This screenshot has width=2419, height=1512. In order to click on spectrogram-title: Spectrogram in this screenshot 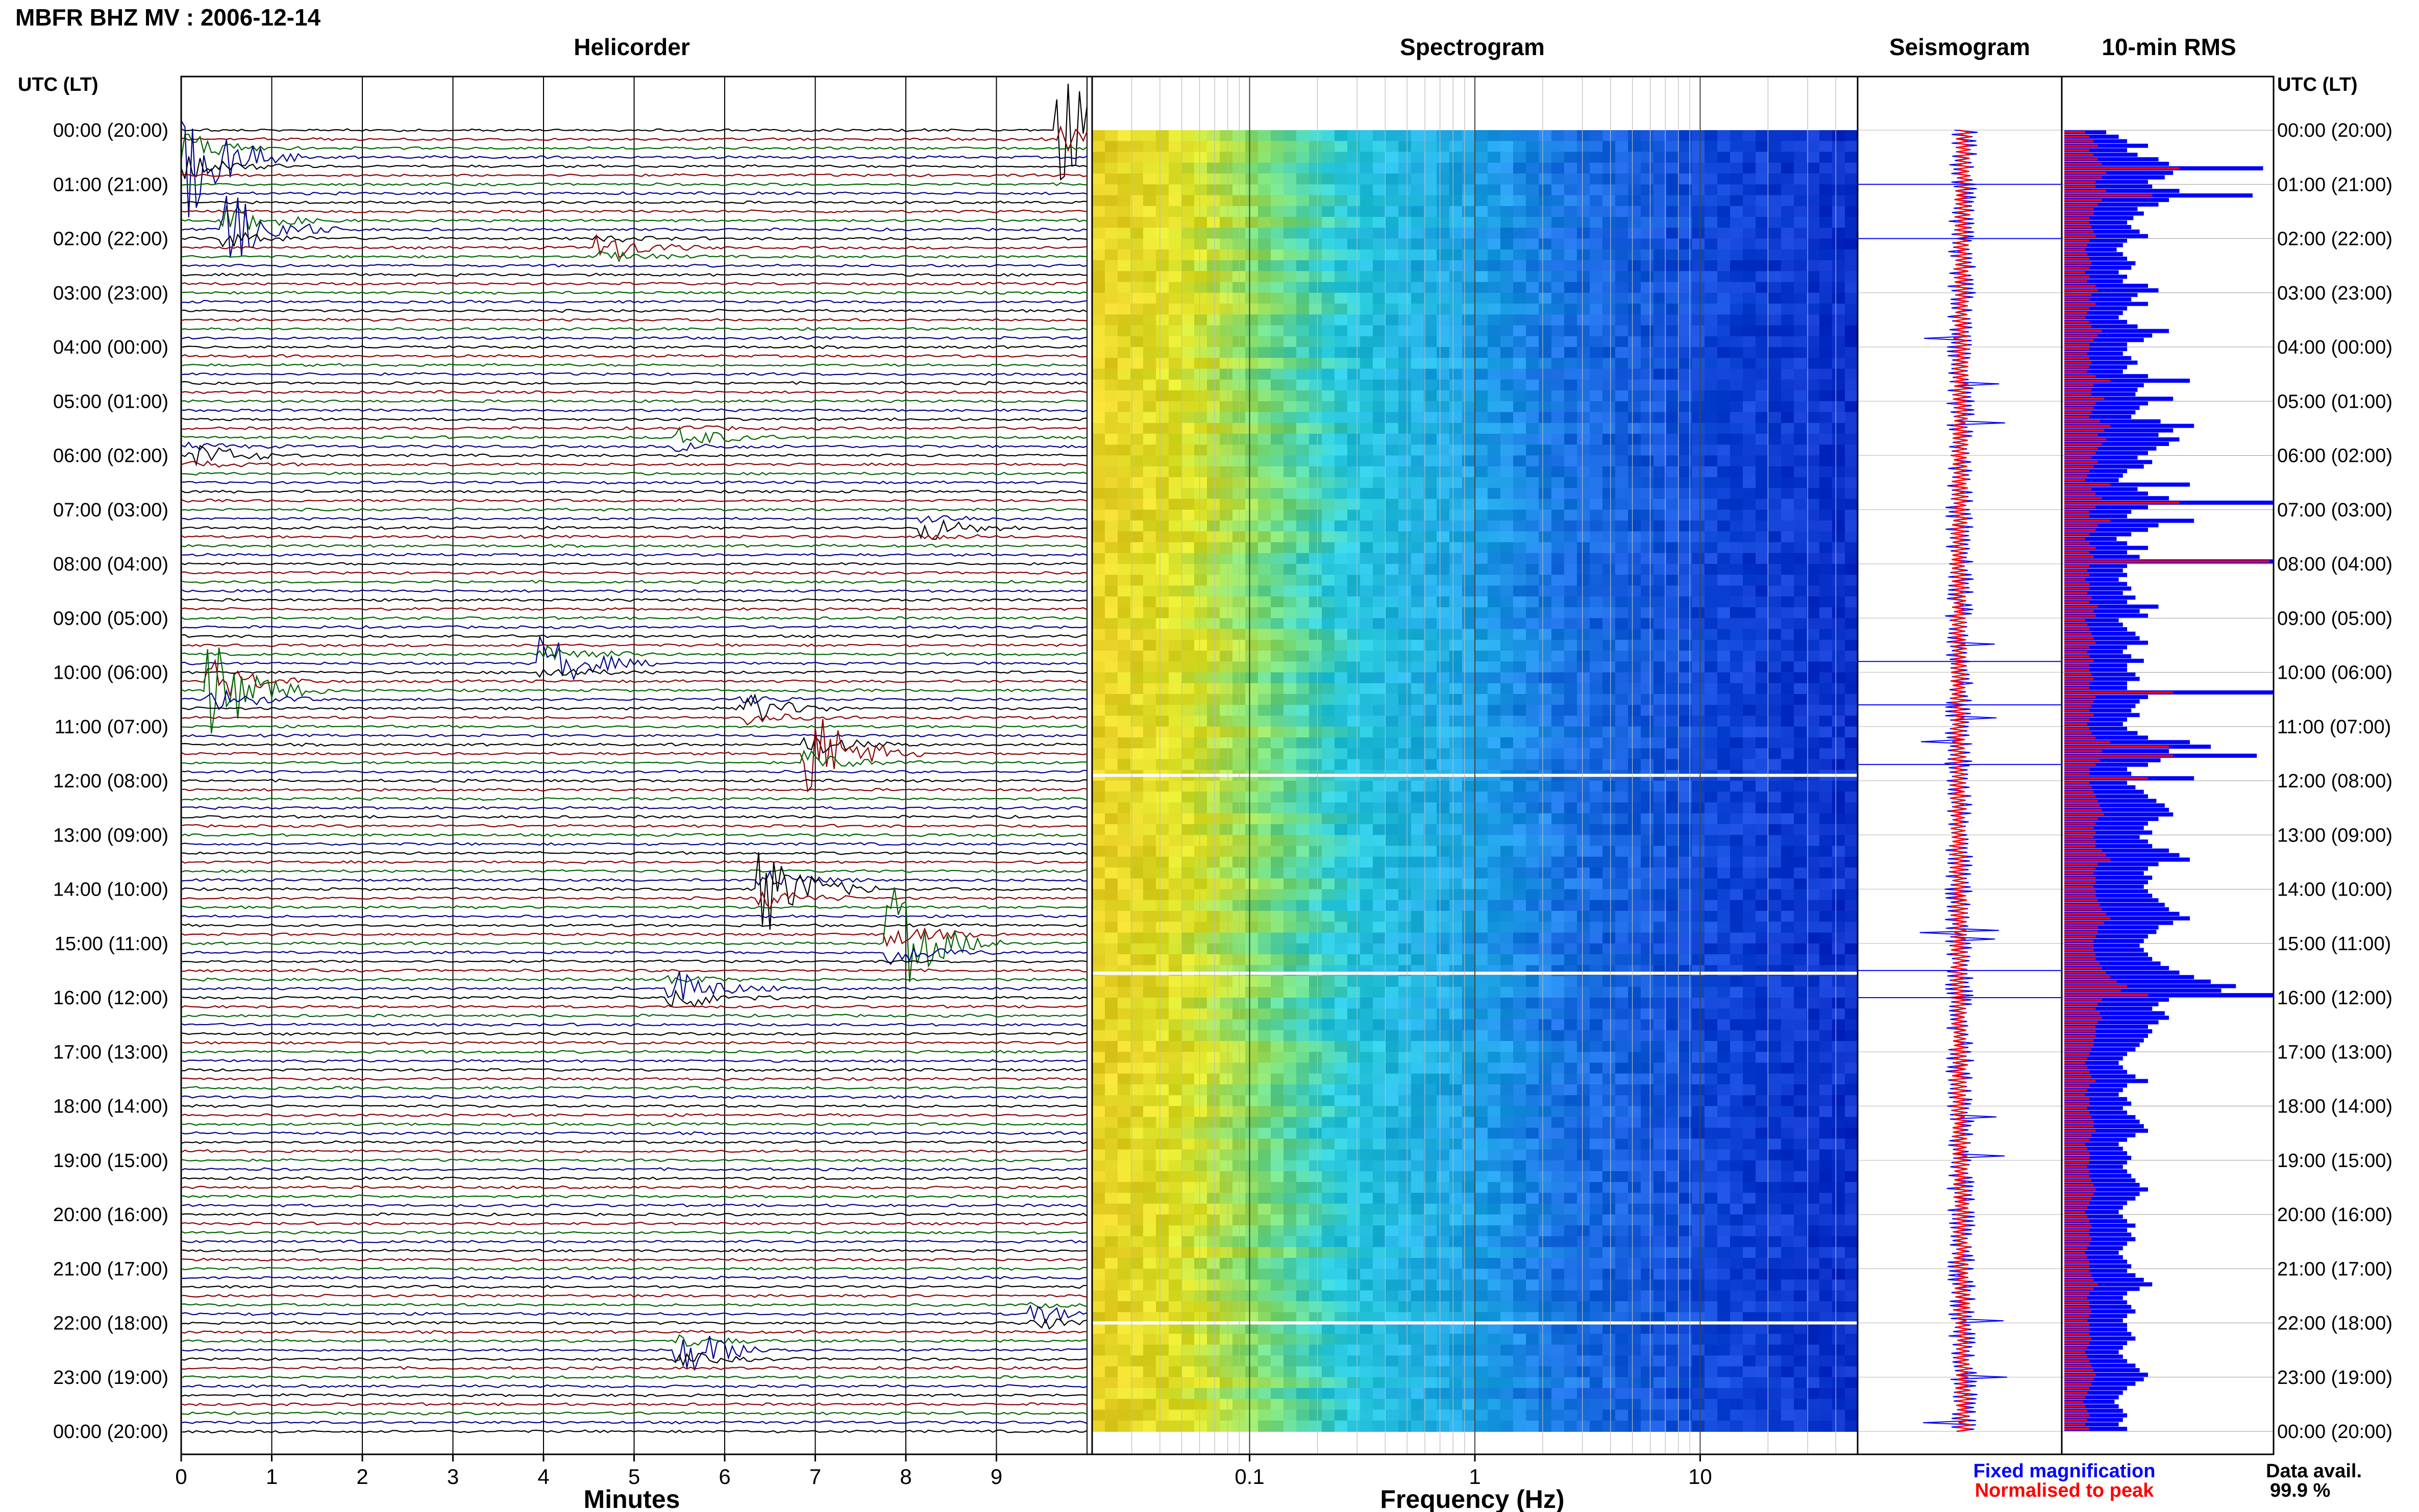, I will do `click(1472, 47)`.